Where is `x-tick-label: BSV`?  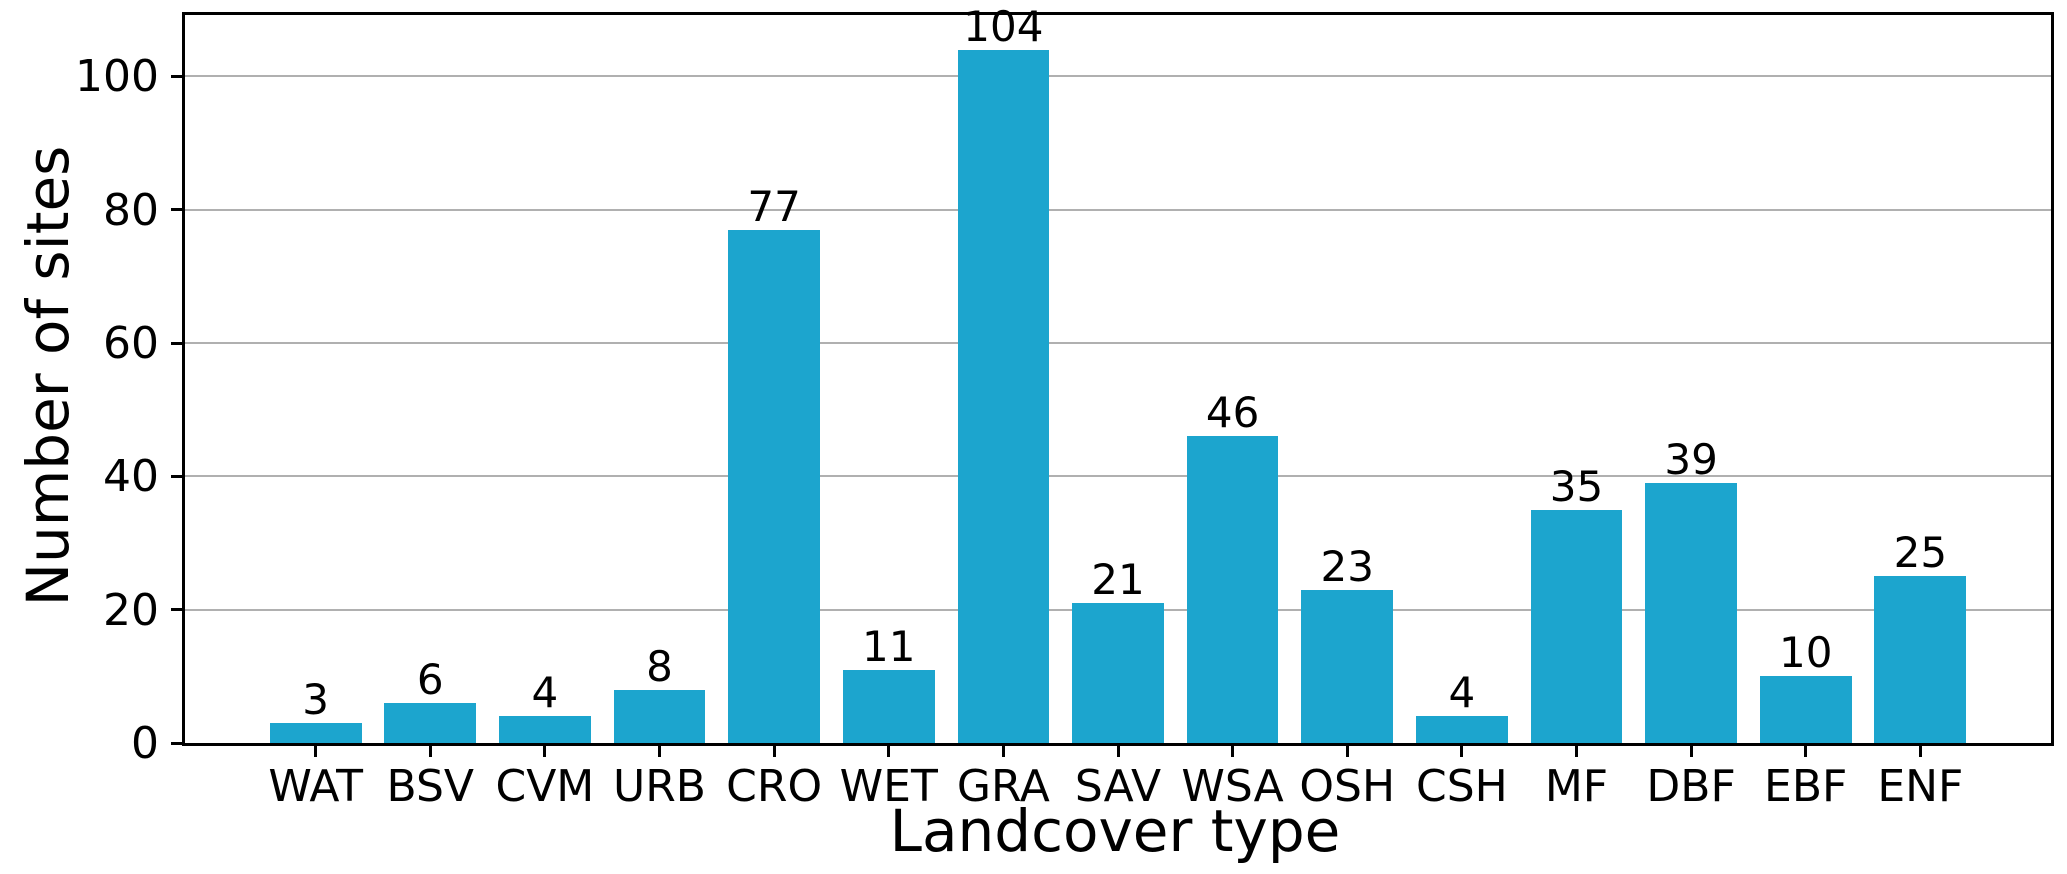 x-tick-label: BSV is located at coordinates (430, 786).